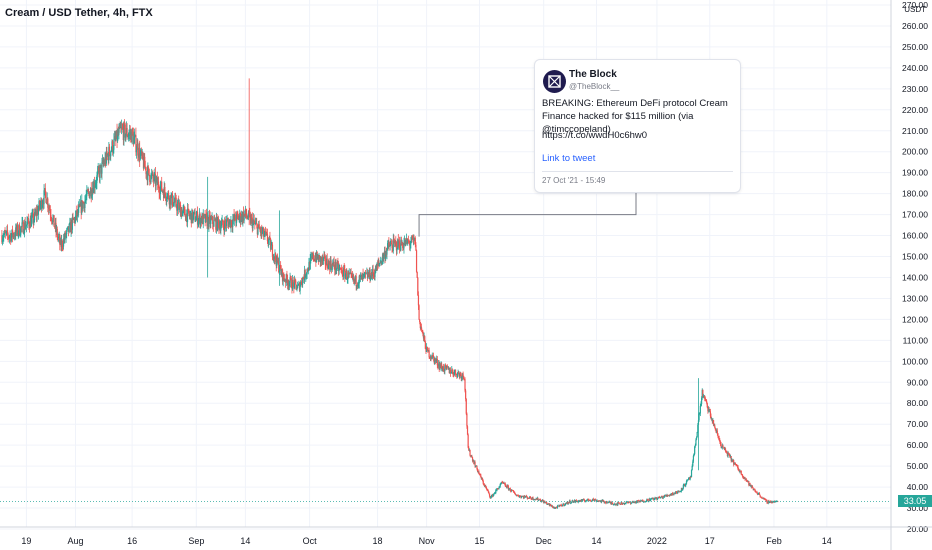 The image size is (932, 550). Describe the element at coordinates (915, 361) in the screenshot. I see `y-tick-label: 100.00` at that location.